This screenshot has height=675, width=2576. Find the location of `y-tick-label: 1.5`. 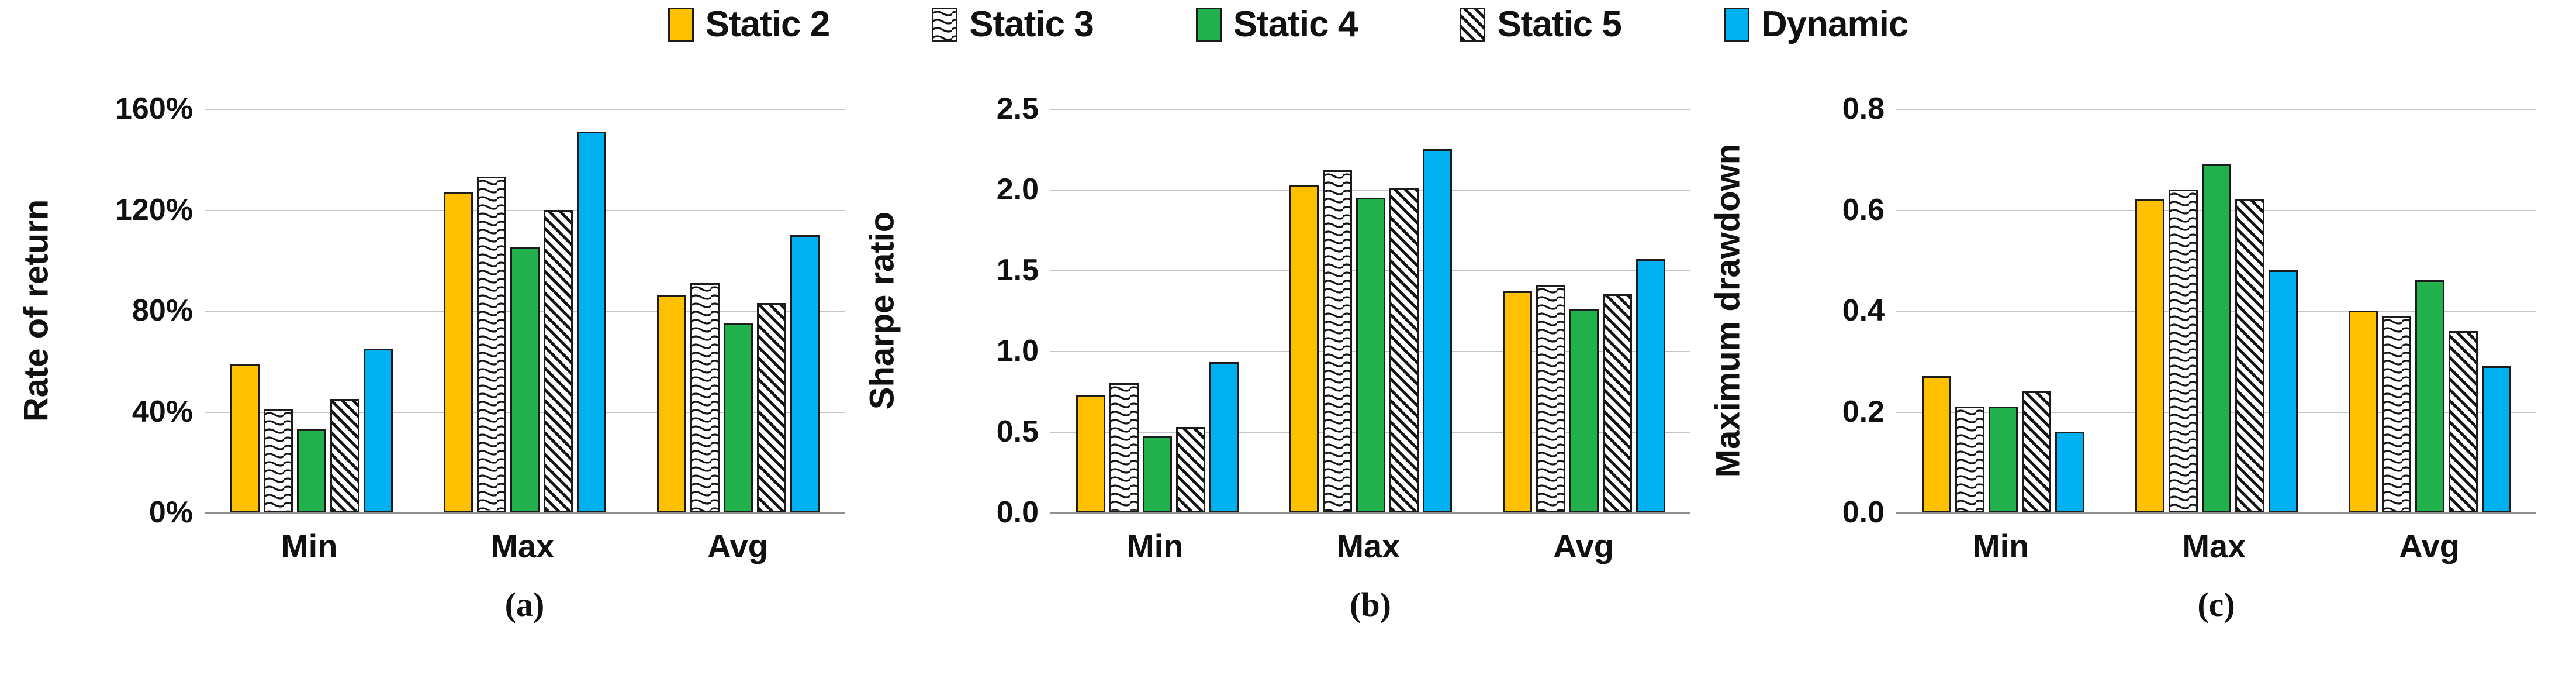

y-tick-label: 1.5 is located at coordinates (1017, 270).